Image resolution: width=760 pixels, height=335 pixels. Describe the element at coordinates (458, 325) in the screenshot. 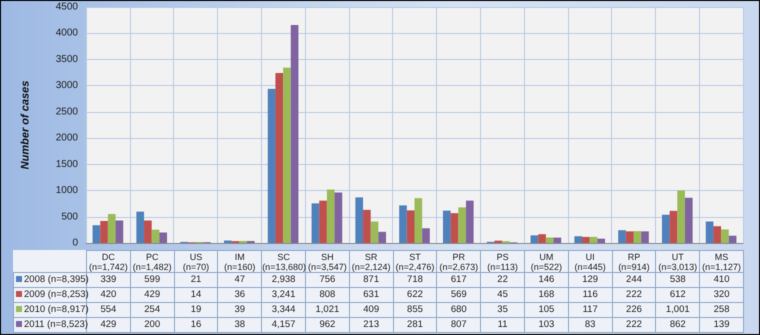

I see `data-label: 807` at that location.